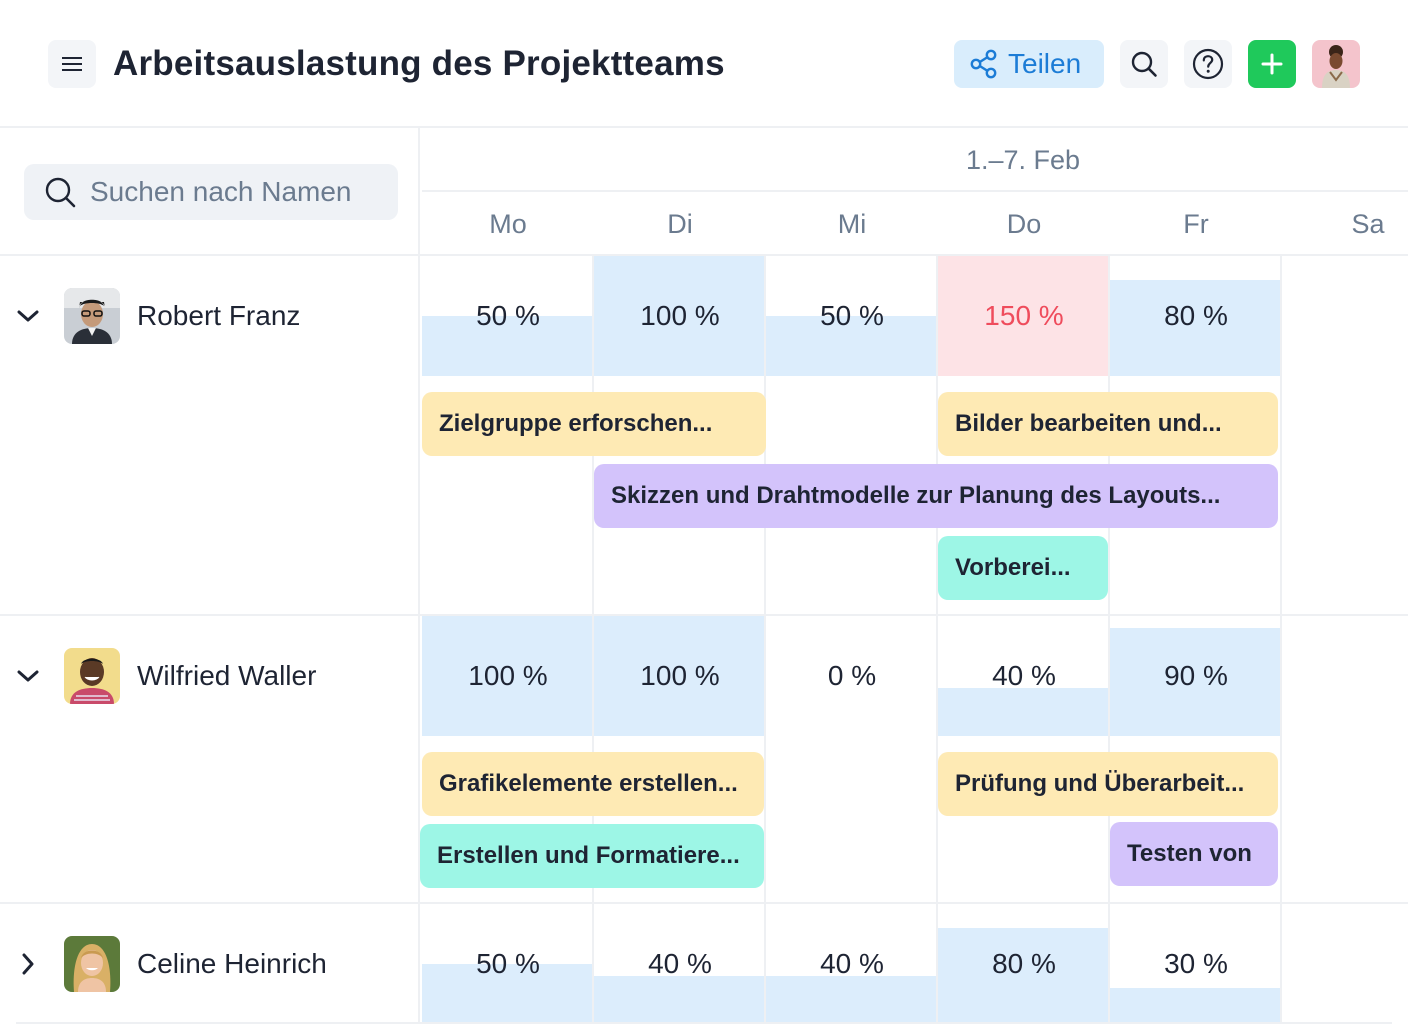 The image size is (1408, 1024). What do you see at coordinates (1368, 224) in the screenshot?
I see `day-header-sa: Sa` at bounding box center [1368, 224].